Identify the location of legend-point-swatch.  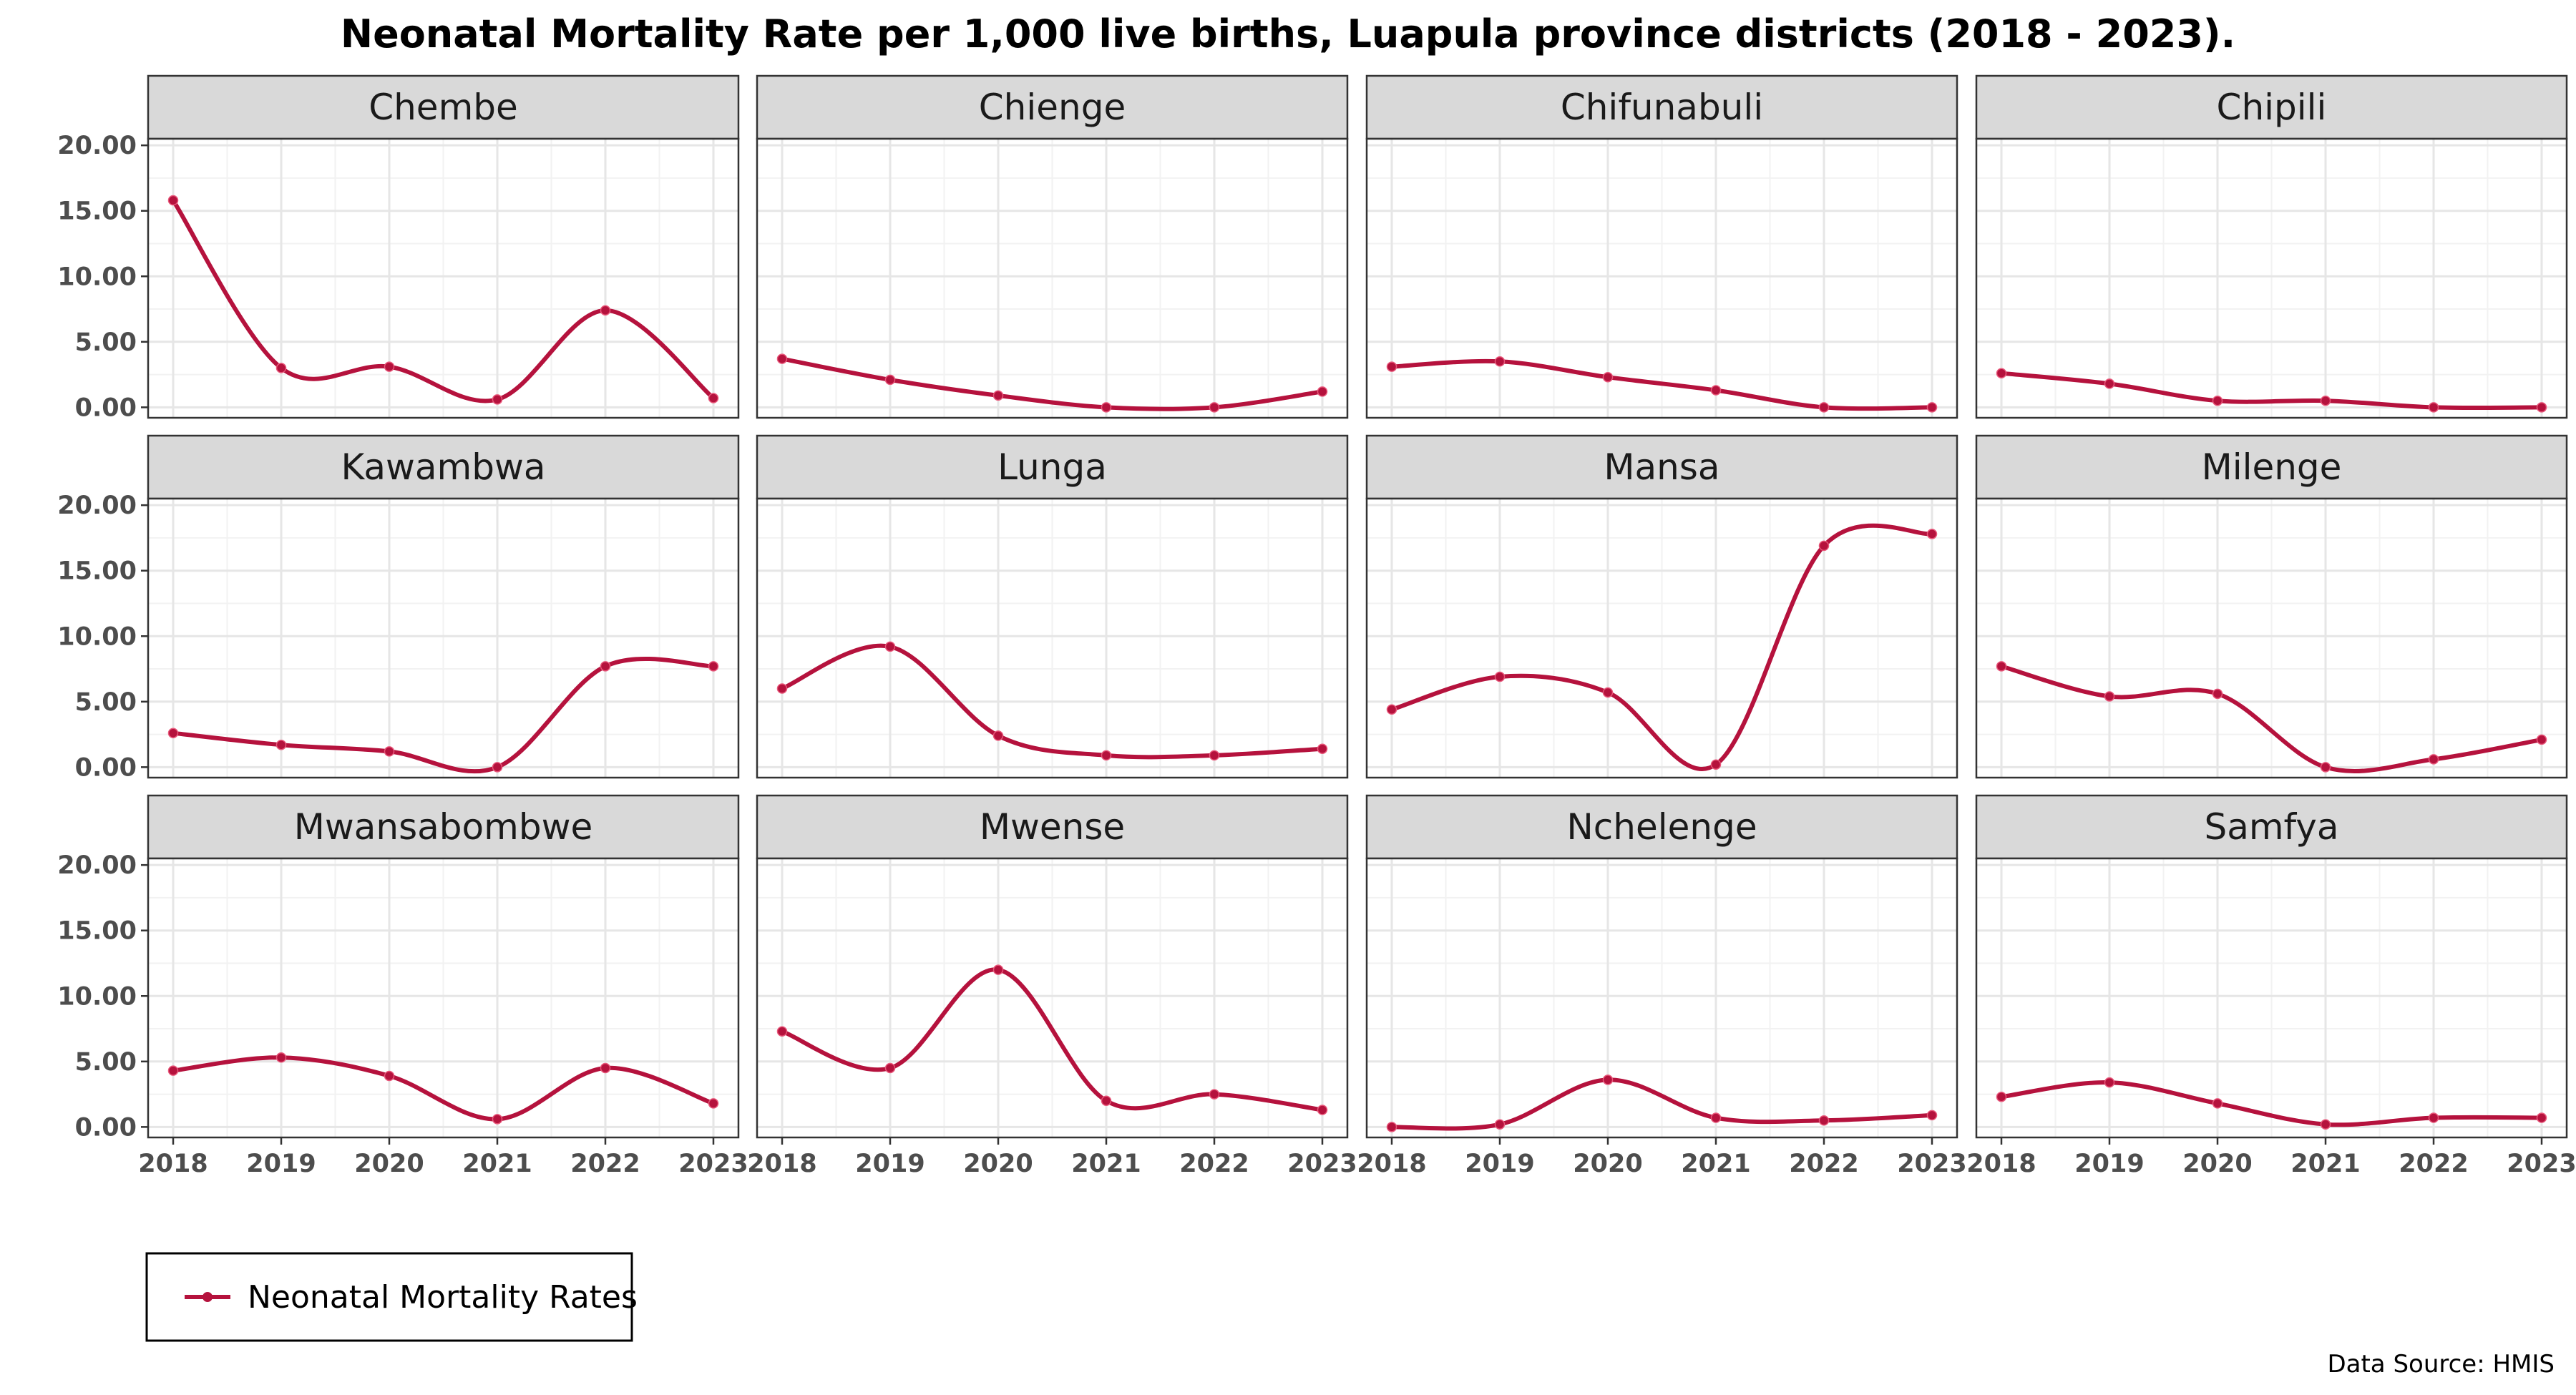
(208, 1297).